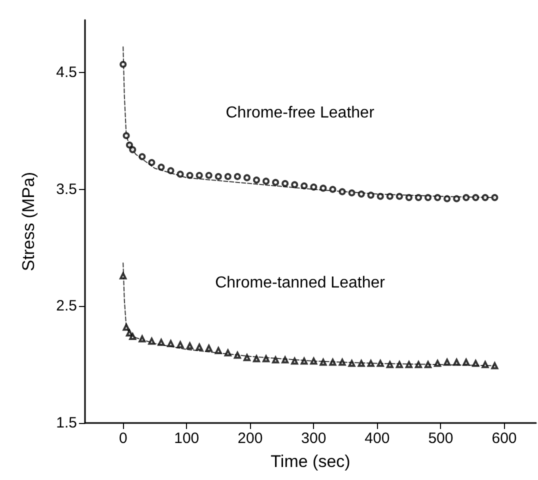 Image resolution: width=538 pixels, height=480 pixels. Describe the element at coordinates (377, 438) in the screenshot. I see `x-tick-label: 400` at that location.